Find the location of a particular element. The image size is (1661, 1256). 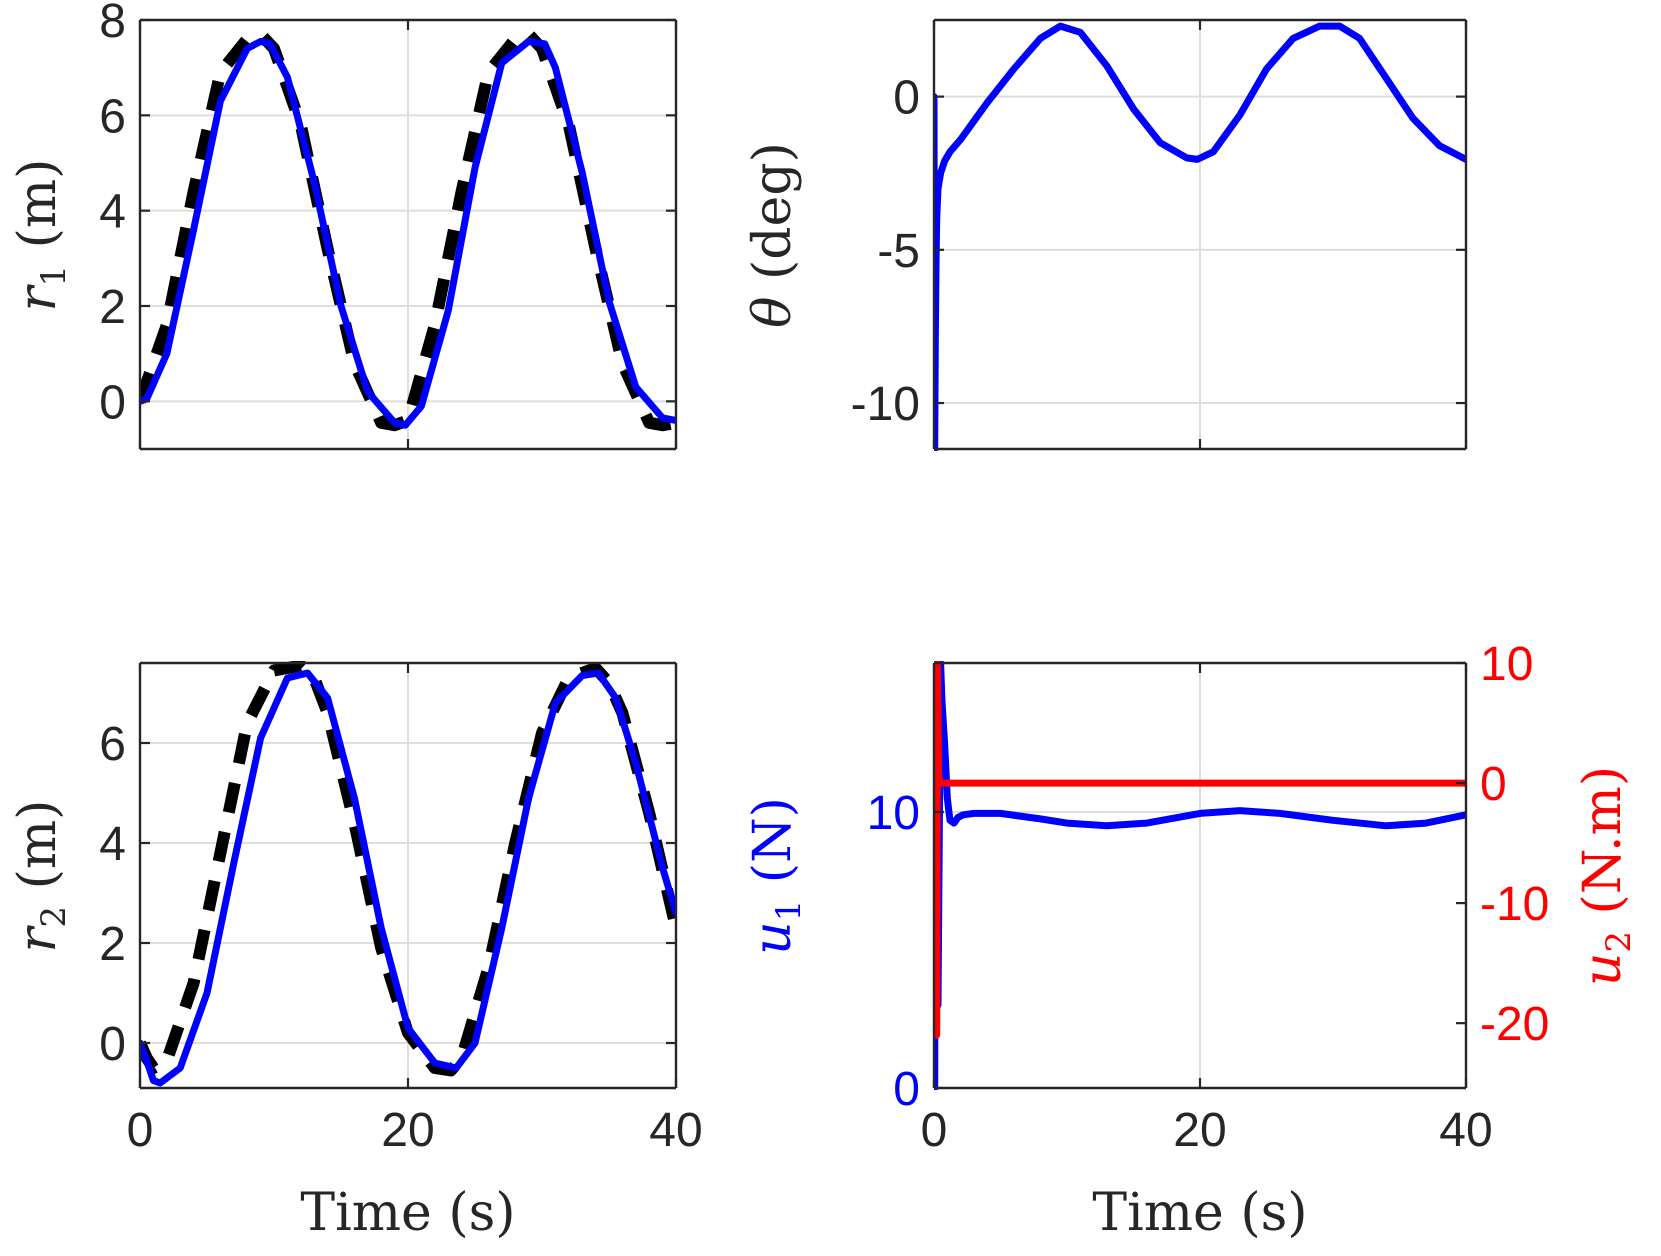

series-theta is located at coordinates (1200, 236).